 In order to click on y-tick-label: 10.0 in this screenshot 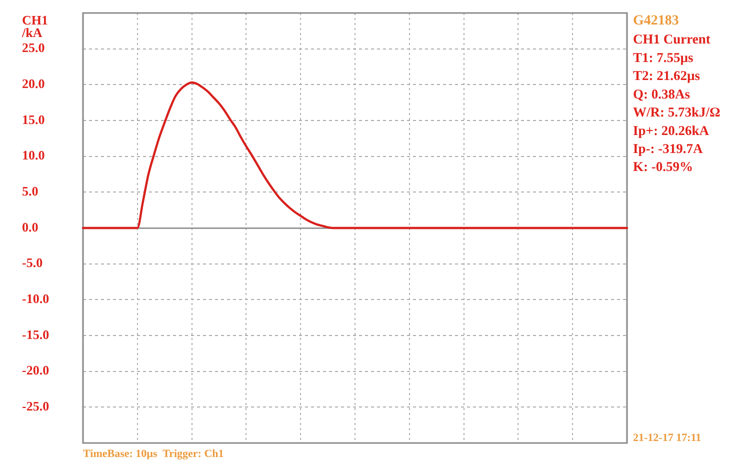, I will do `click(33, 155)`.